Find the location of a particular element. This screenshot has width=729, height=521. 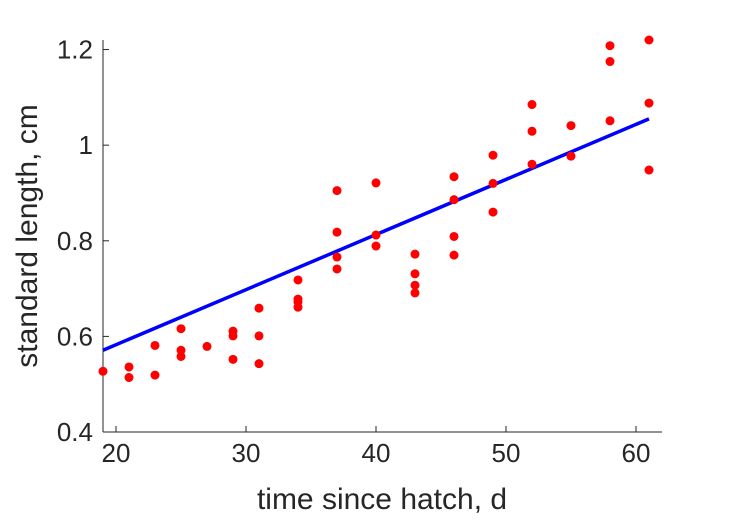

x-tick-label: 40 is located at coordinates (376, 453).